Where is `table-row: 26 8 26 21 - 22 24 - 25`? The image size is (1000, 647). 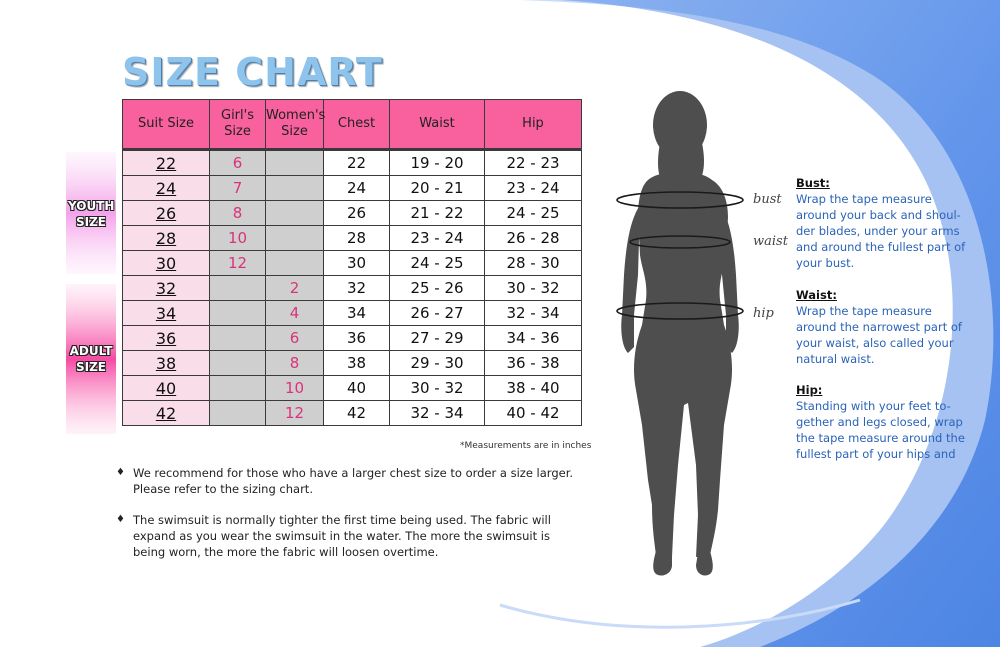
table-row: 26 8 26 21 - 22 24 - 25 is located at coordinates (352, 213).